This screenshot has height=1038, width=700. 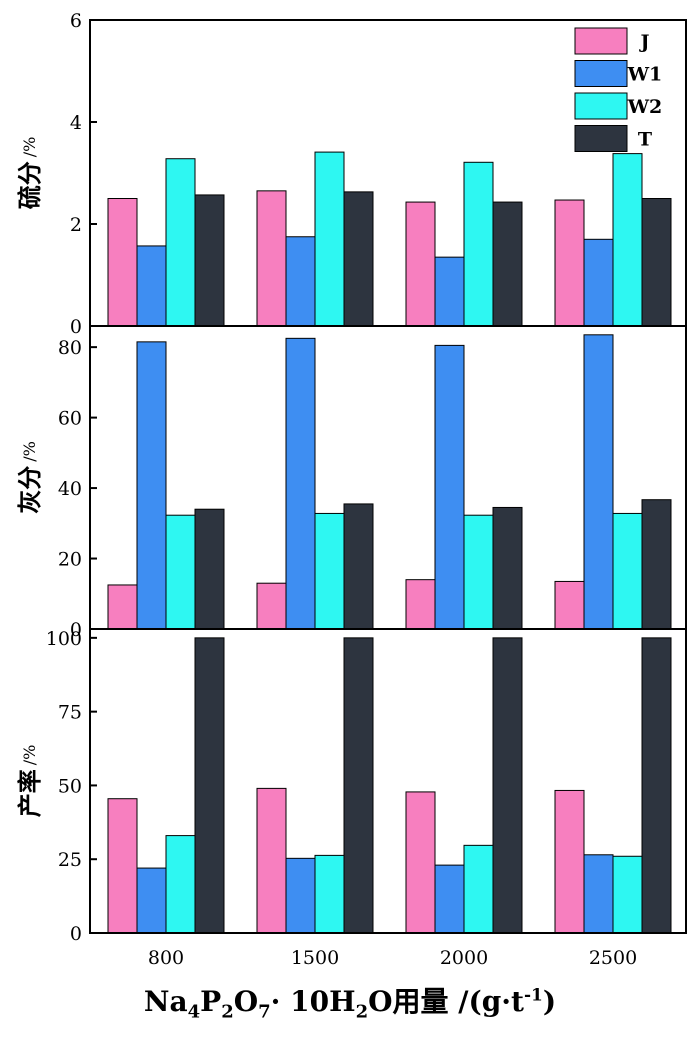 I want to click on y-axis-label: 产率/%, so click(x=29, y=781).